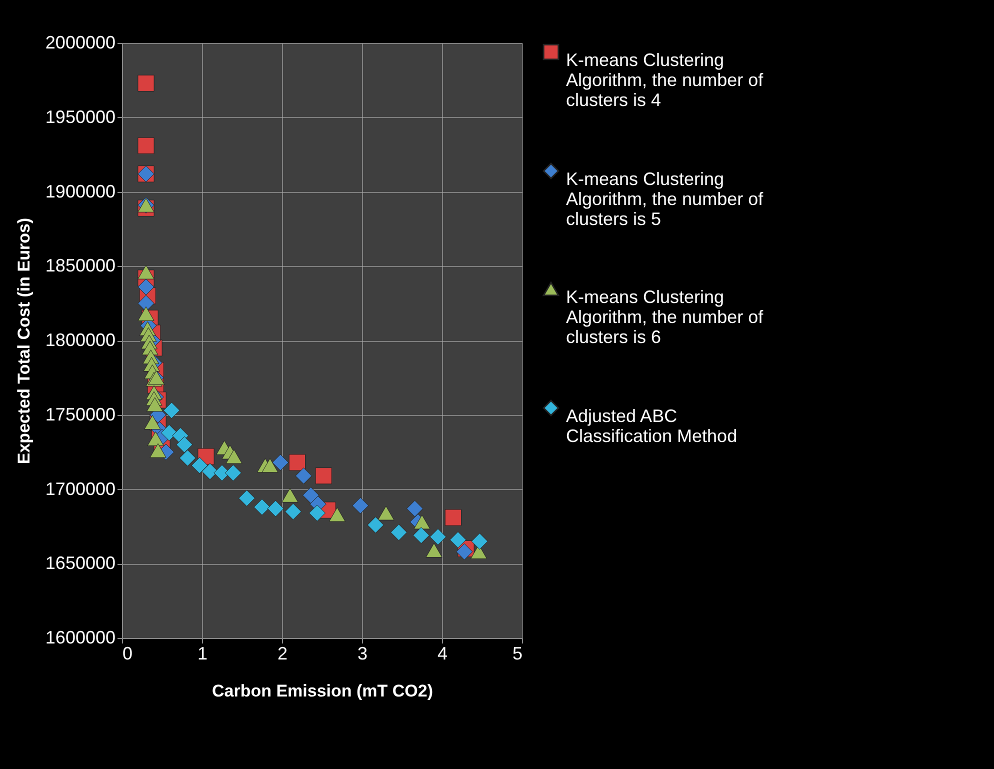 This screenshot has width=994, height=769. What do you see at coordinates (80, 266) in the screenshot?
I see `y-tick-label: 1850000` at bounding box center [80, 266].